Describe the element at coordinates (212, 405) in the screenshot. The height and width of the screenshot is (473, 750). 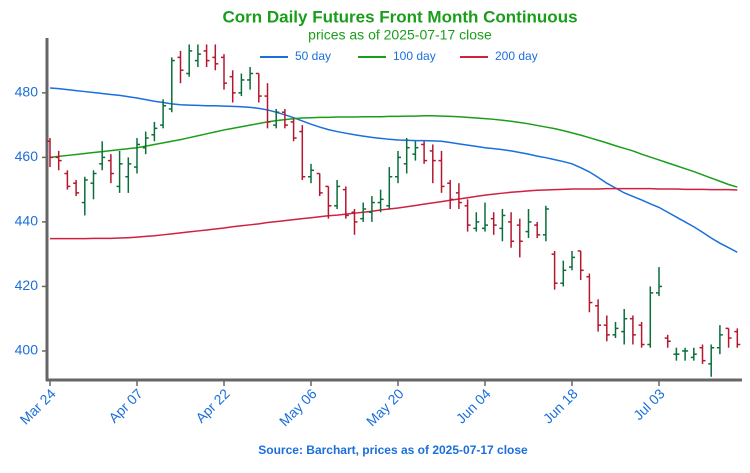
I see `x-tick-label: Apr 22` at that location.